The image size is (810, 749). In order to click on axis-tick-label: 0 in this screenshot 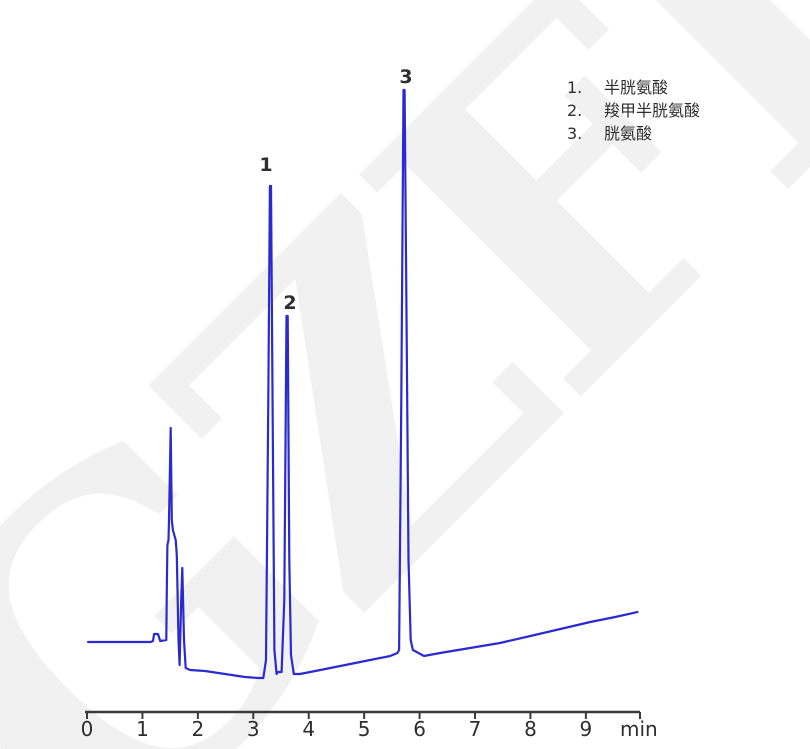, I will do `click(87, 729)`.